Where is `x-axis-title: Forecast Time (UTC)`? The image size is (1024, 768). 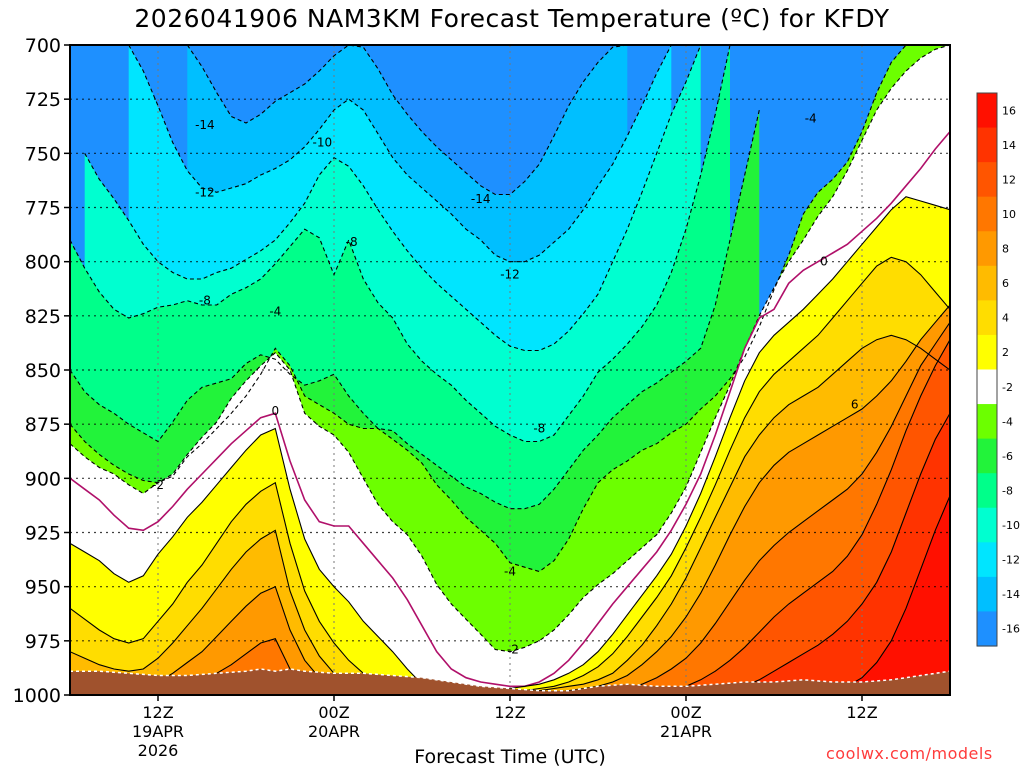 x-axis-title: Forecast Time (UTC) is located at coordinates (510, 757).